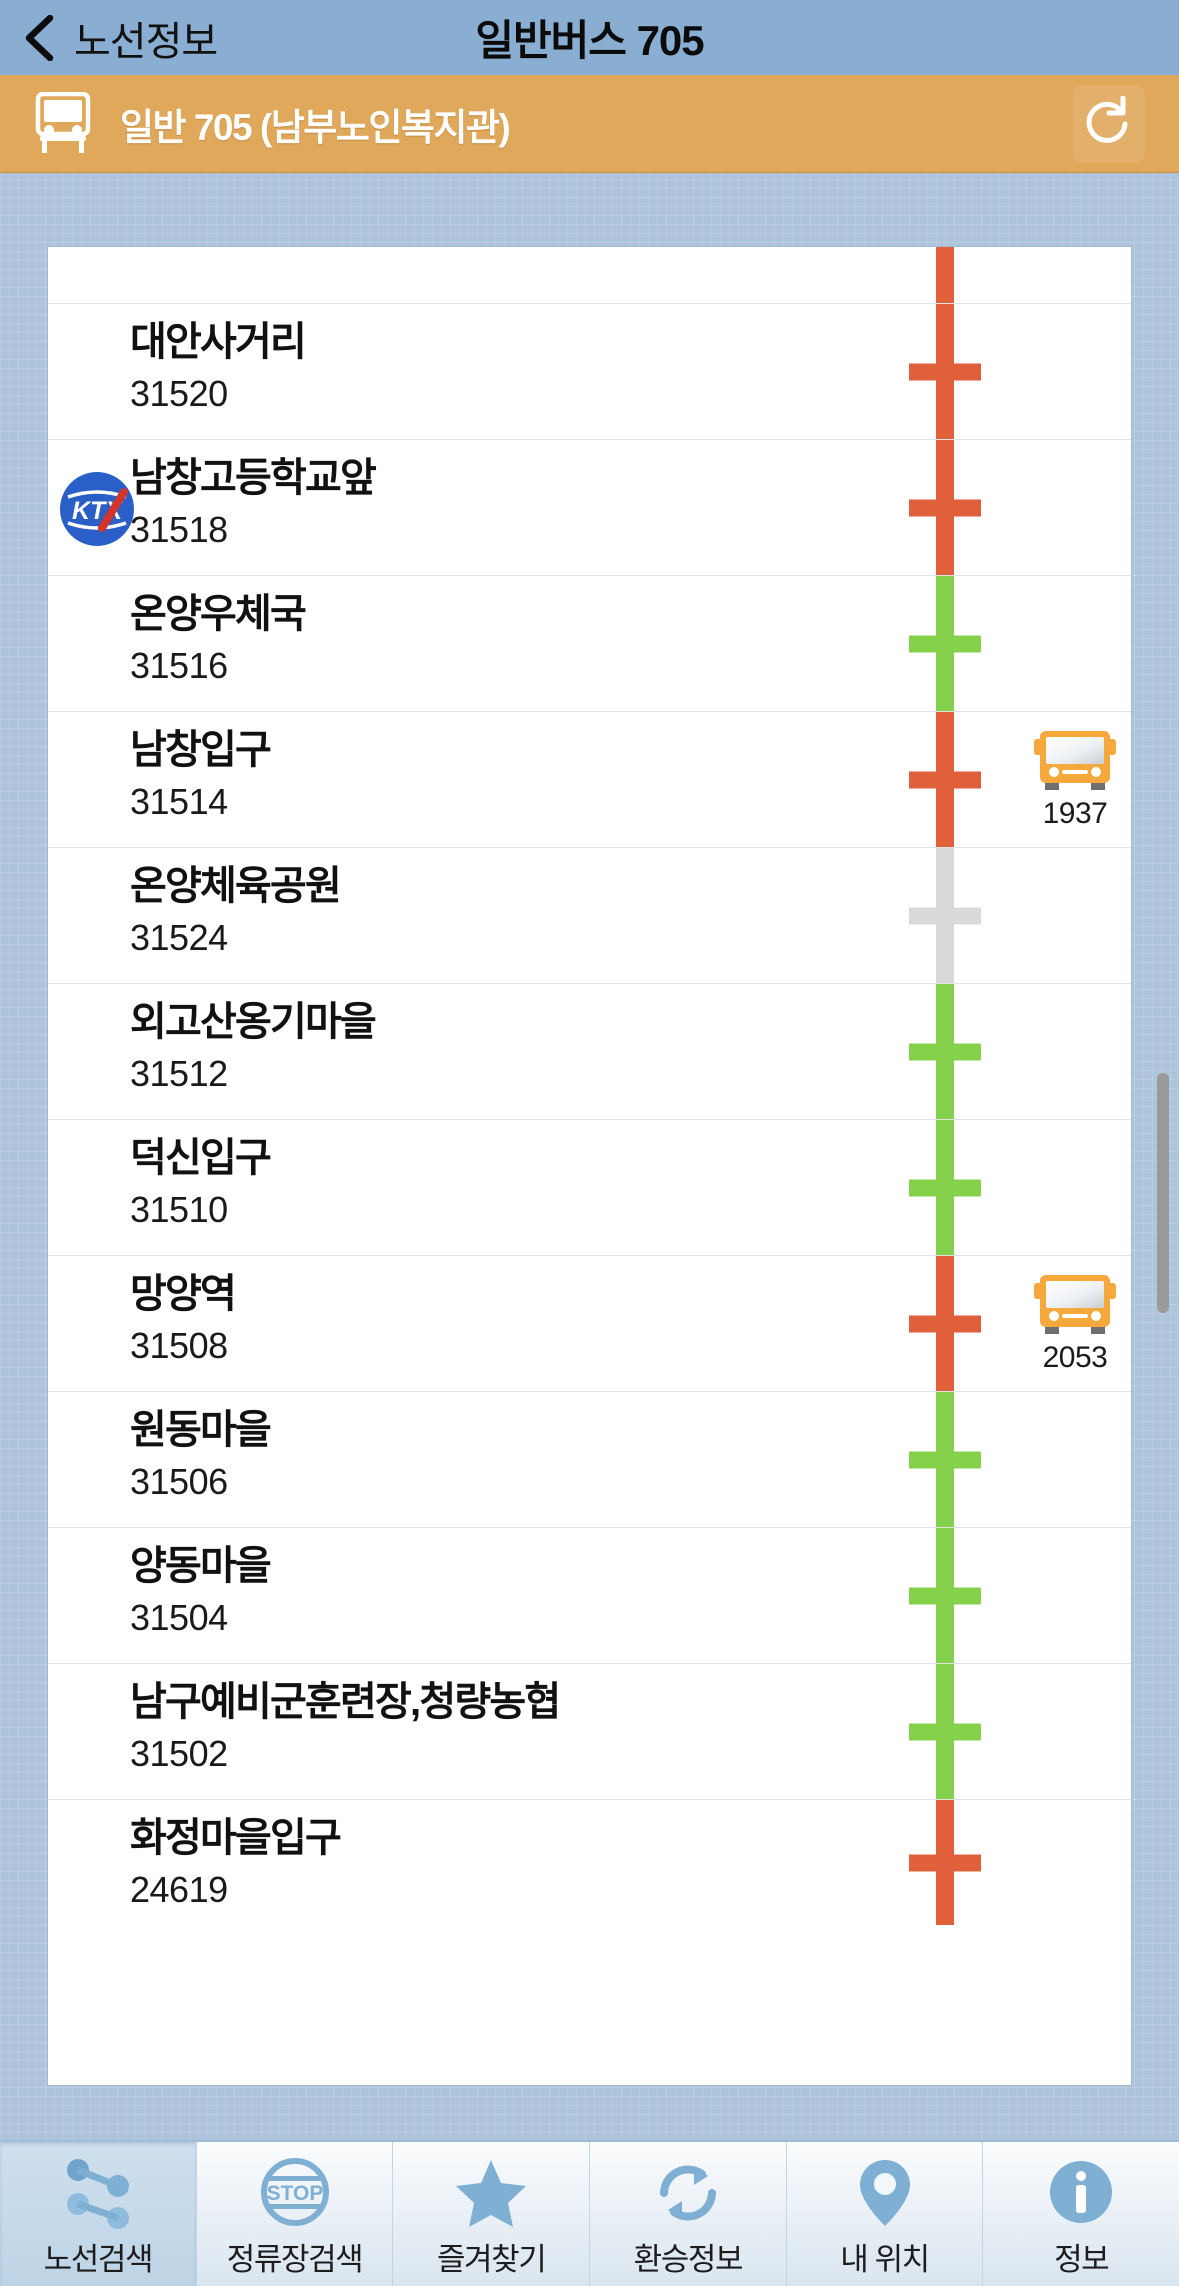 Image resolution: width=1179 pixels, height=2286 pixels. What do you see at coordinates (218, 342) in the screenshot?
I see `stop-name: 대안사거리` at bounding box center [218, 342].